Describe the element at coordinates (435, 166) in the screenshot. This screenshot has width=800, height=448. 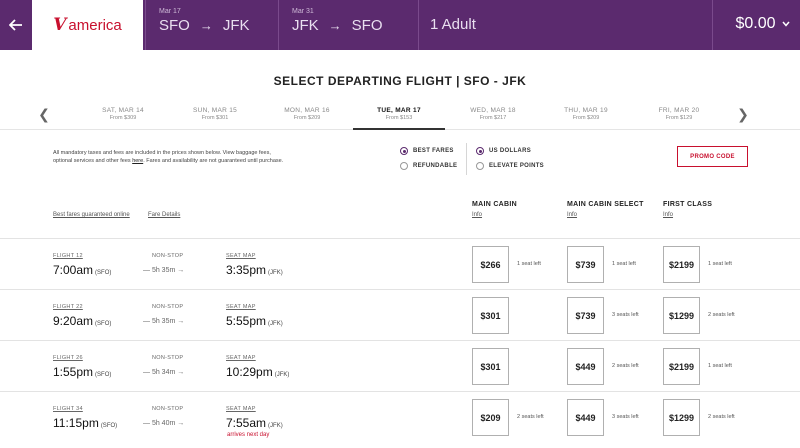
I see `refundable-label: REFUNDABLE` at that location.